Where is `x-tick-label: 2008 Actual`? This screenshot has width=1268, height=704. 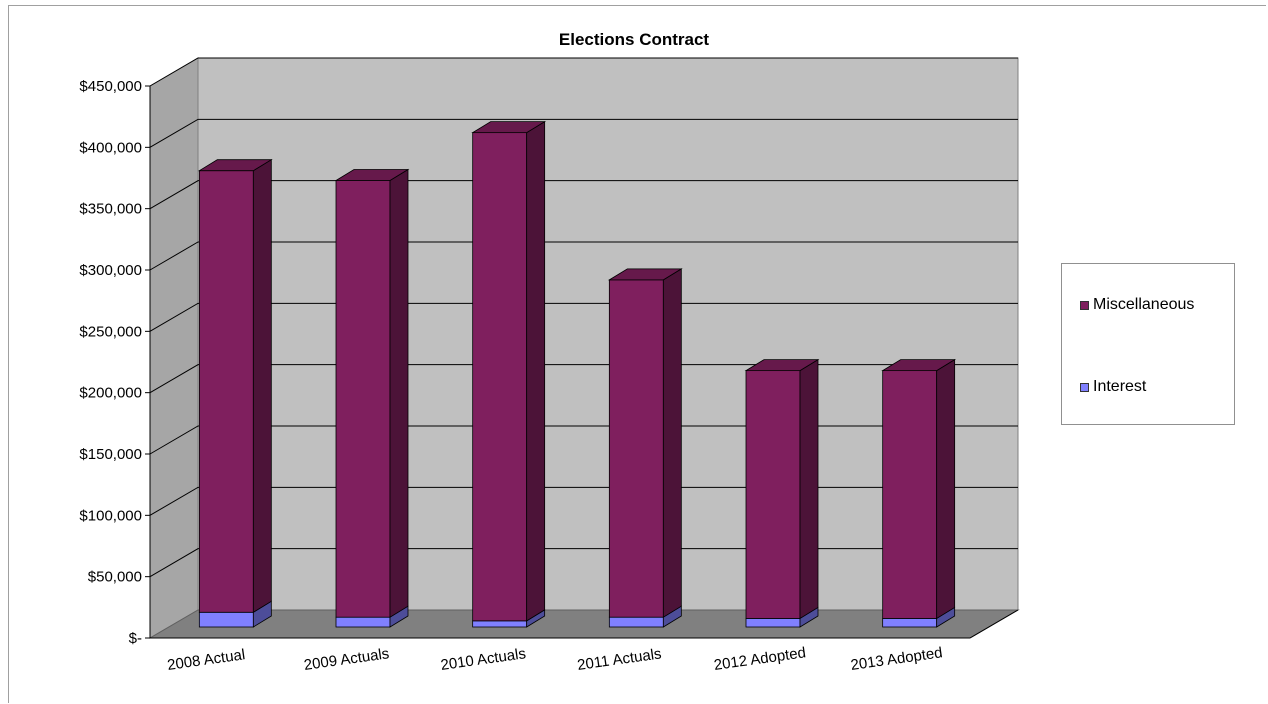 x-tick-label: 2008 Actual is located at coordinates (206, 660).